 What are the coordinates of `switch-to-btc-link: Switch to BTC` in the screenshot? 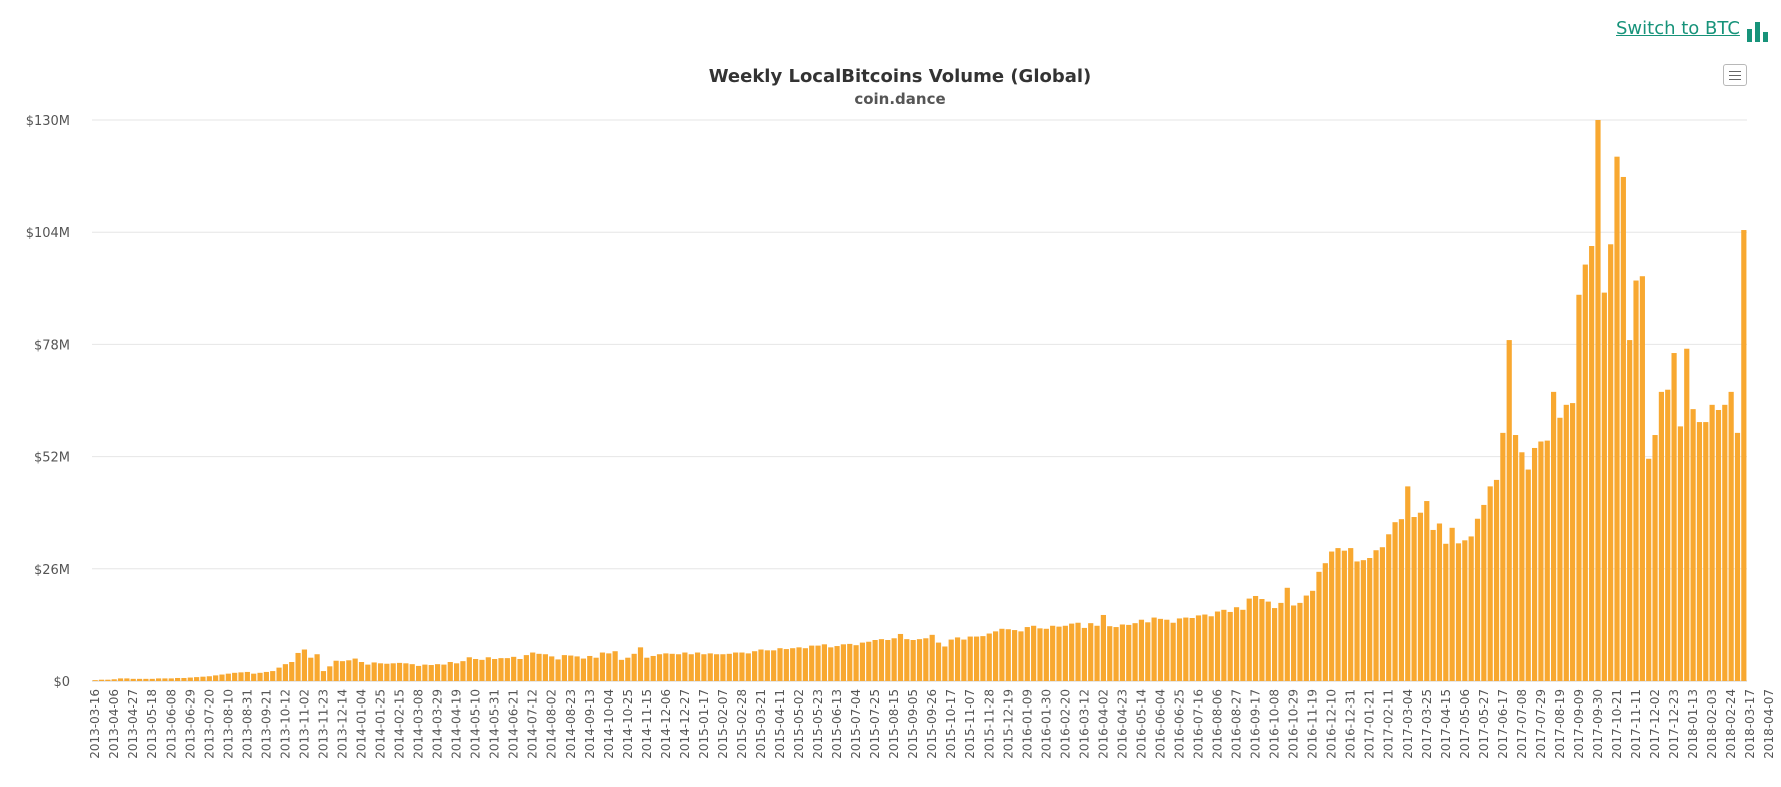 It's located at (1678, 28).